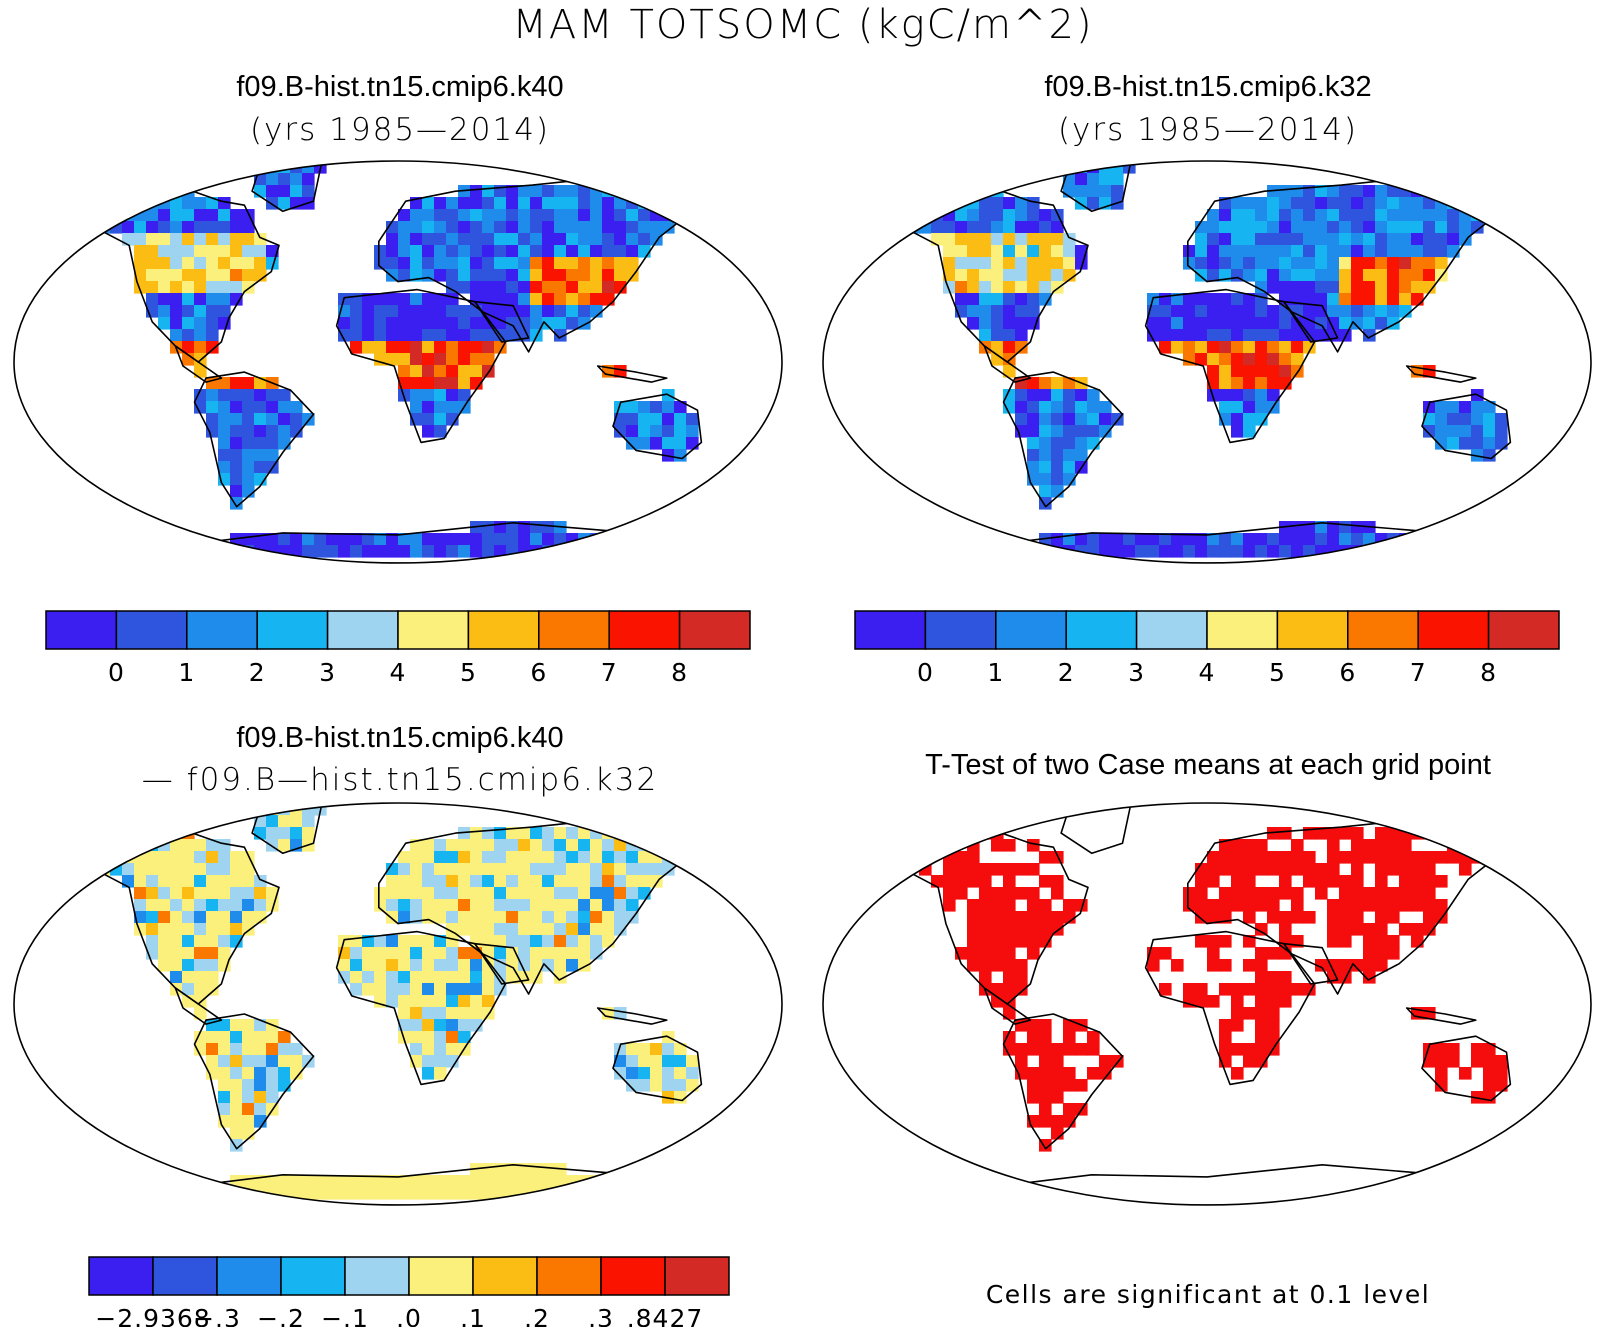 The height and width of the screenshot is (1327, 1606). Describe the element at coordinates (217, 1315) in the screenshot. I see `colorbar-tick-label: −.3` at that location.